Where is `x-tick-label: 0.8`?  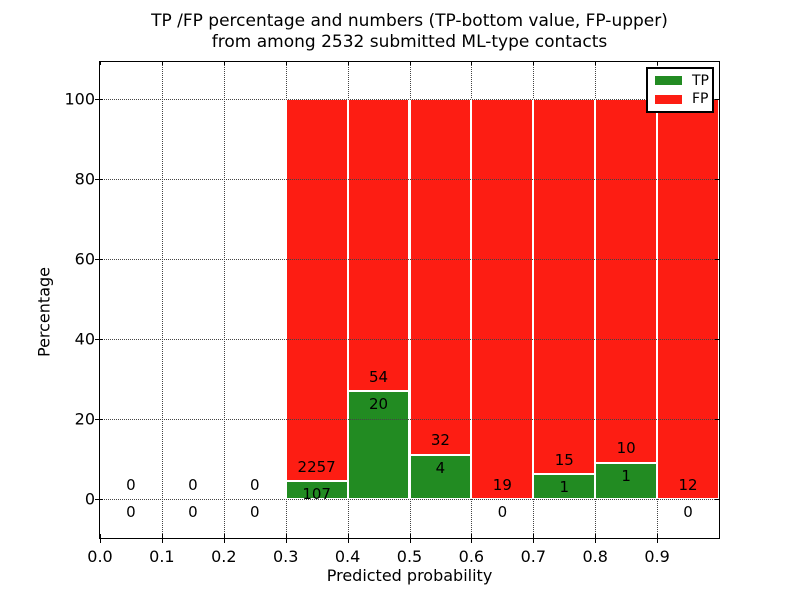 x-tick-label: 0.8 is located at coordinates (595, 556).